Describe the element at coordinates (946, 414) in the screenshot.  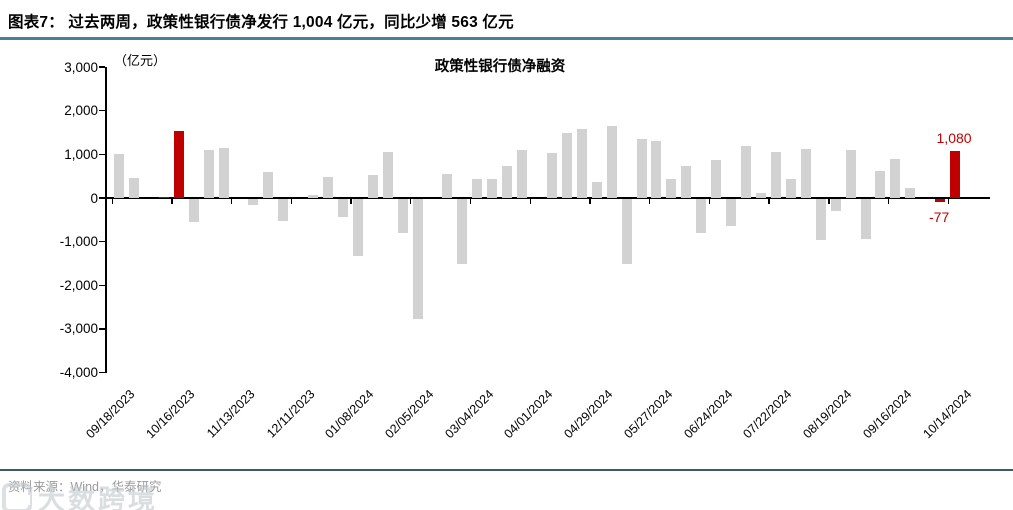
I see `x-tick-label: 10/14/2024` at that location.